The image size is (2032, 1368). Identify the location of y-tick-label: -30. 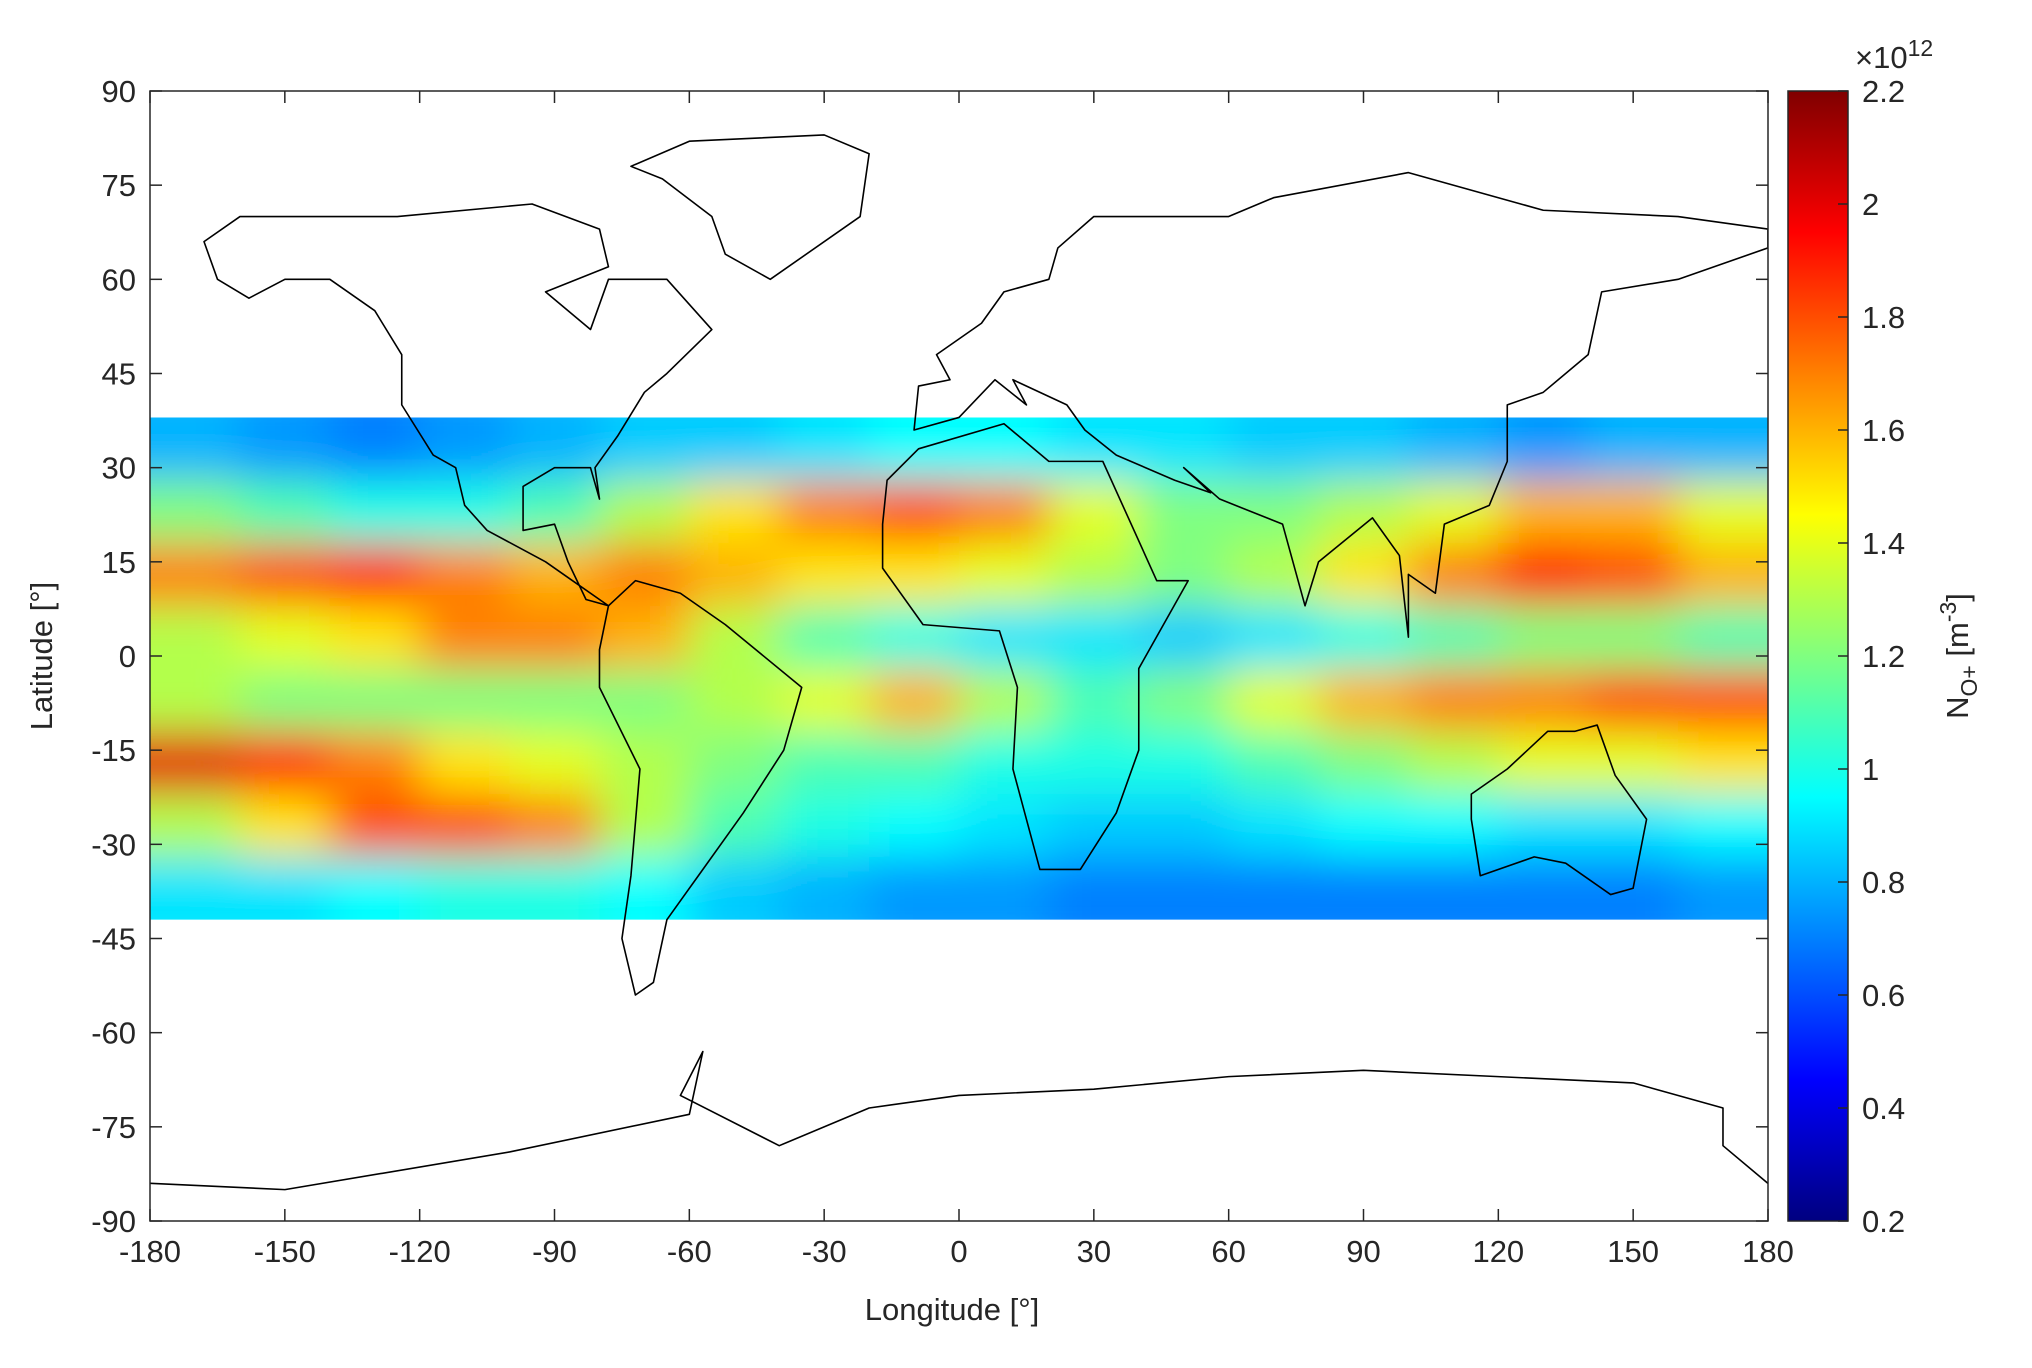
(113, 844).